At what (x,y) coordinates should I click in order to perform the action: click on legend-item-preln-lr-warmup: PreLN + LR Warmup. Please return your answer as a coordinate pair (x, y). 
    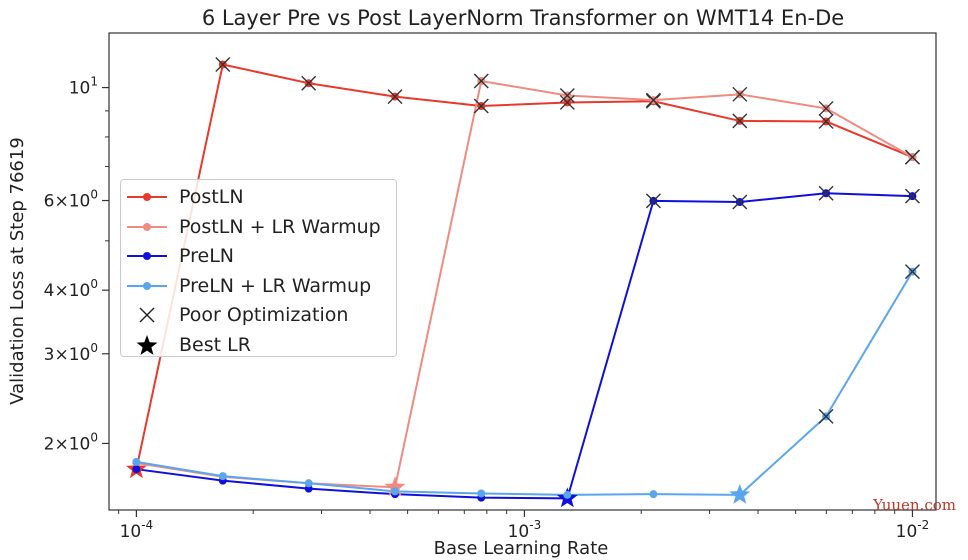
    Looking at the image, I should click on (246, 286).